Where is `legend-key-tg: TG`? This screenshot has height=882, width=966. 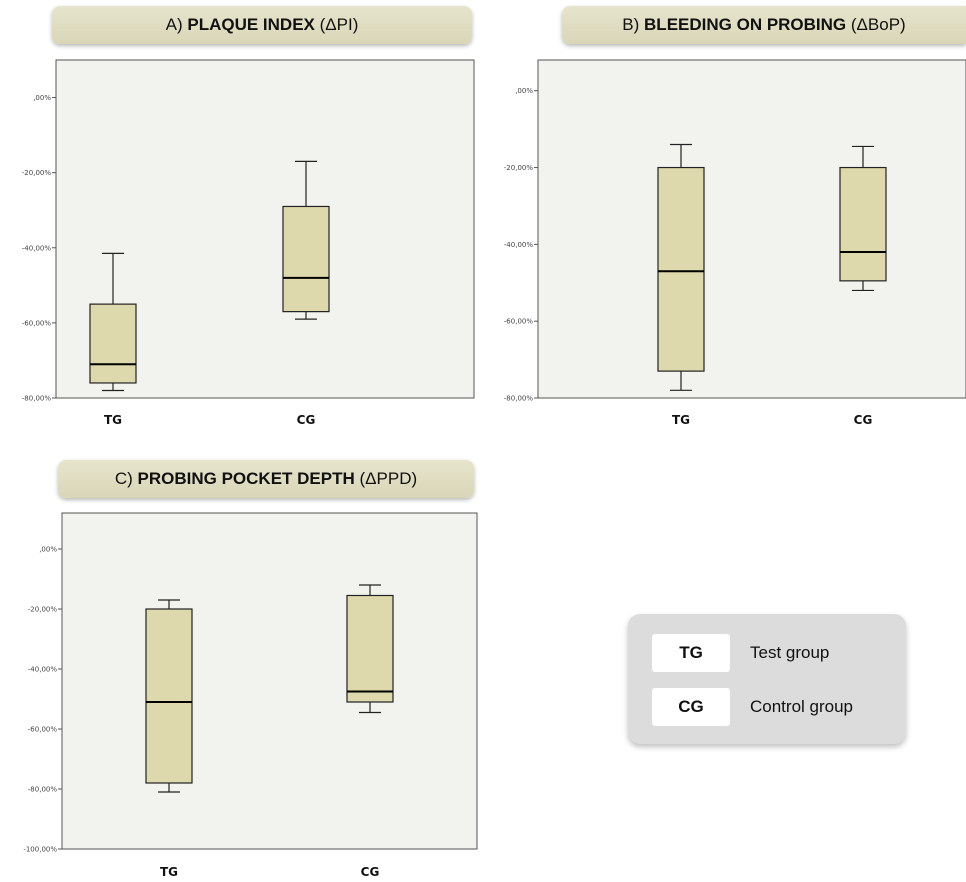
legend-key-tg: TG is located at coordinates (691, 653).